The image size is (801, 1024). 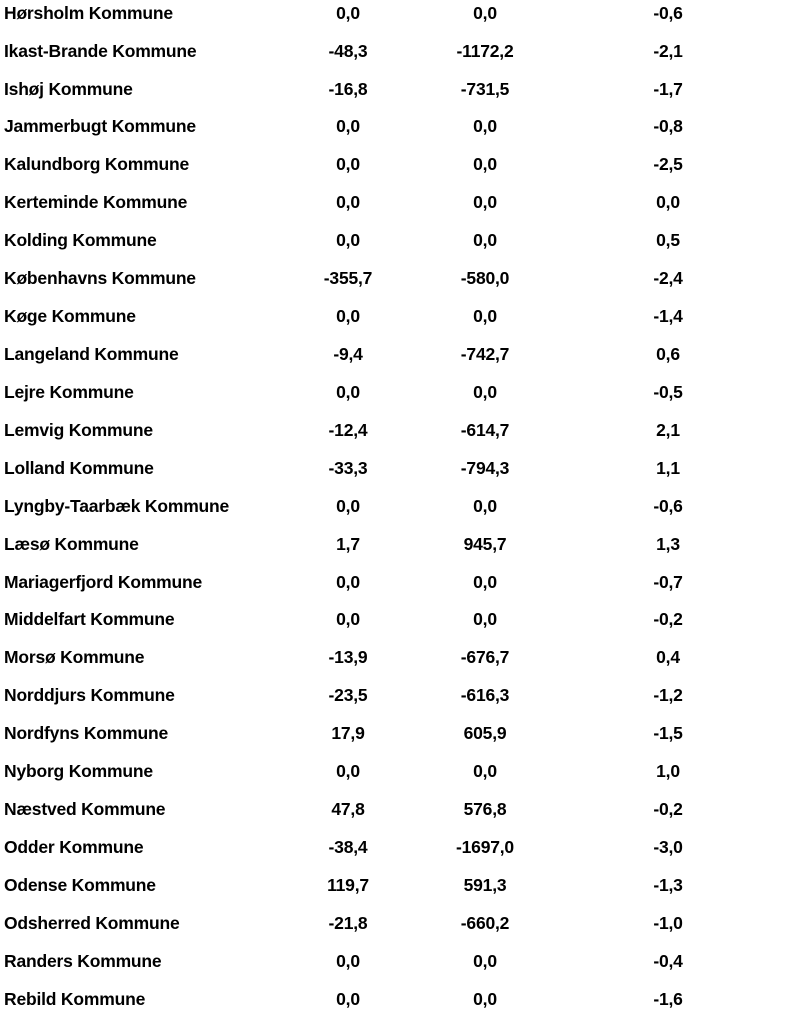 I want to click on table-row: Kerteminde Kommune 0,0 0,0 0,0, so click(x=400, y=203).